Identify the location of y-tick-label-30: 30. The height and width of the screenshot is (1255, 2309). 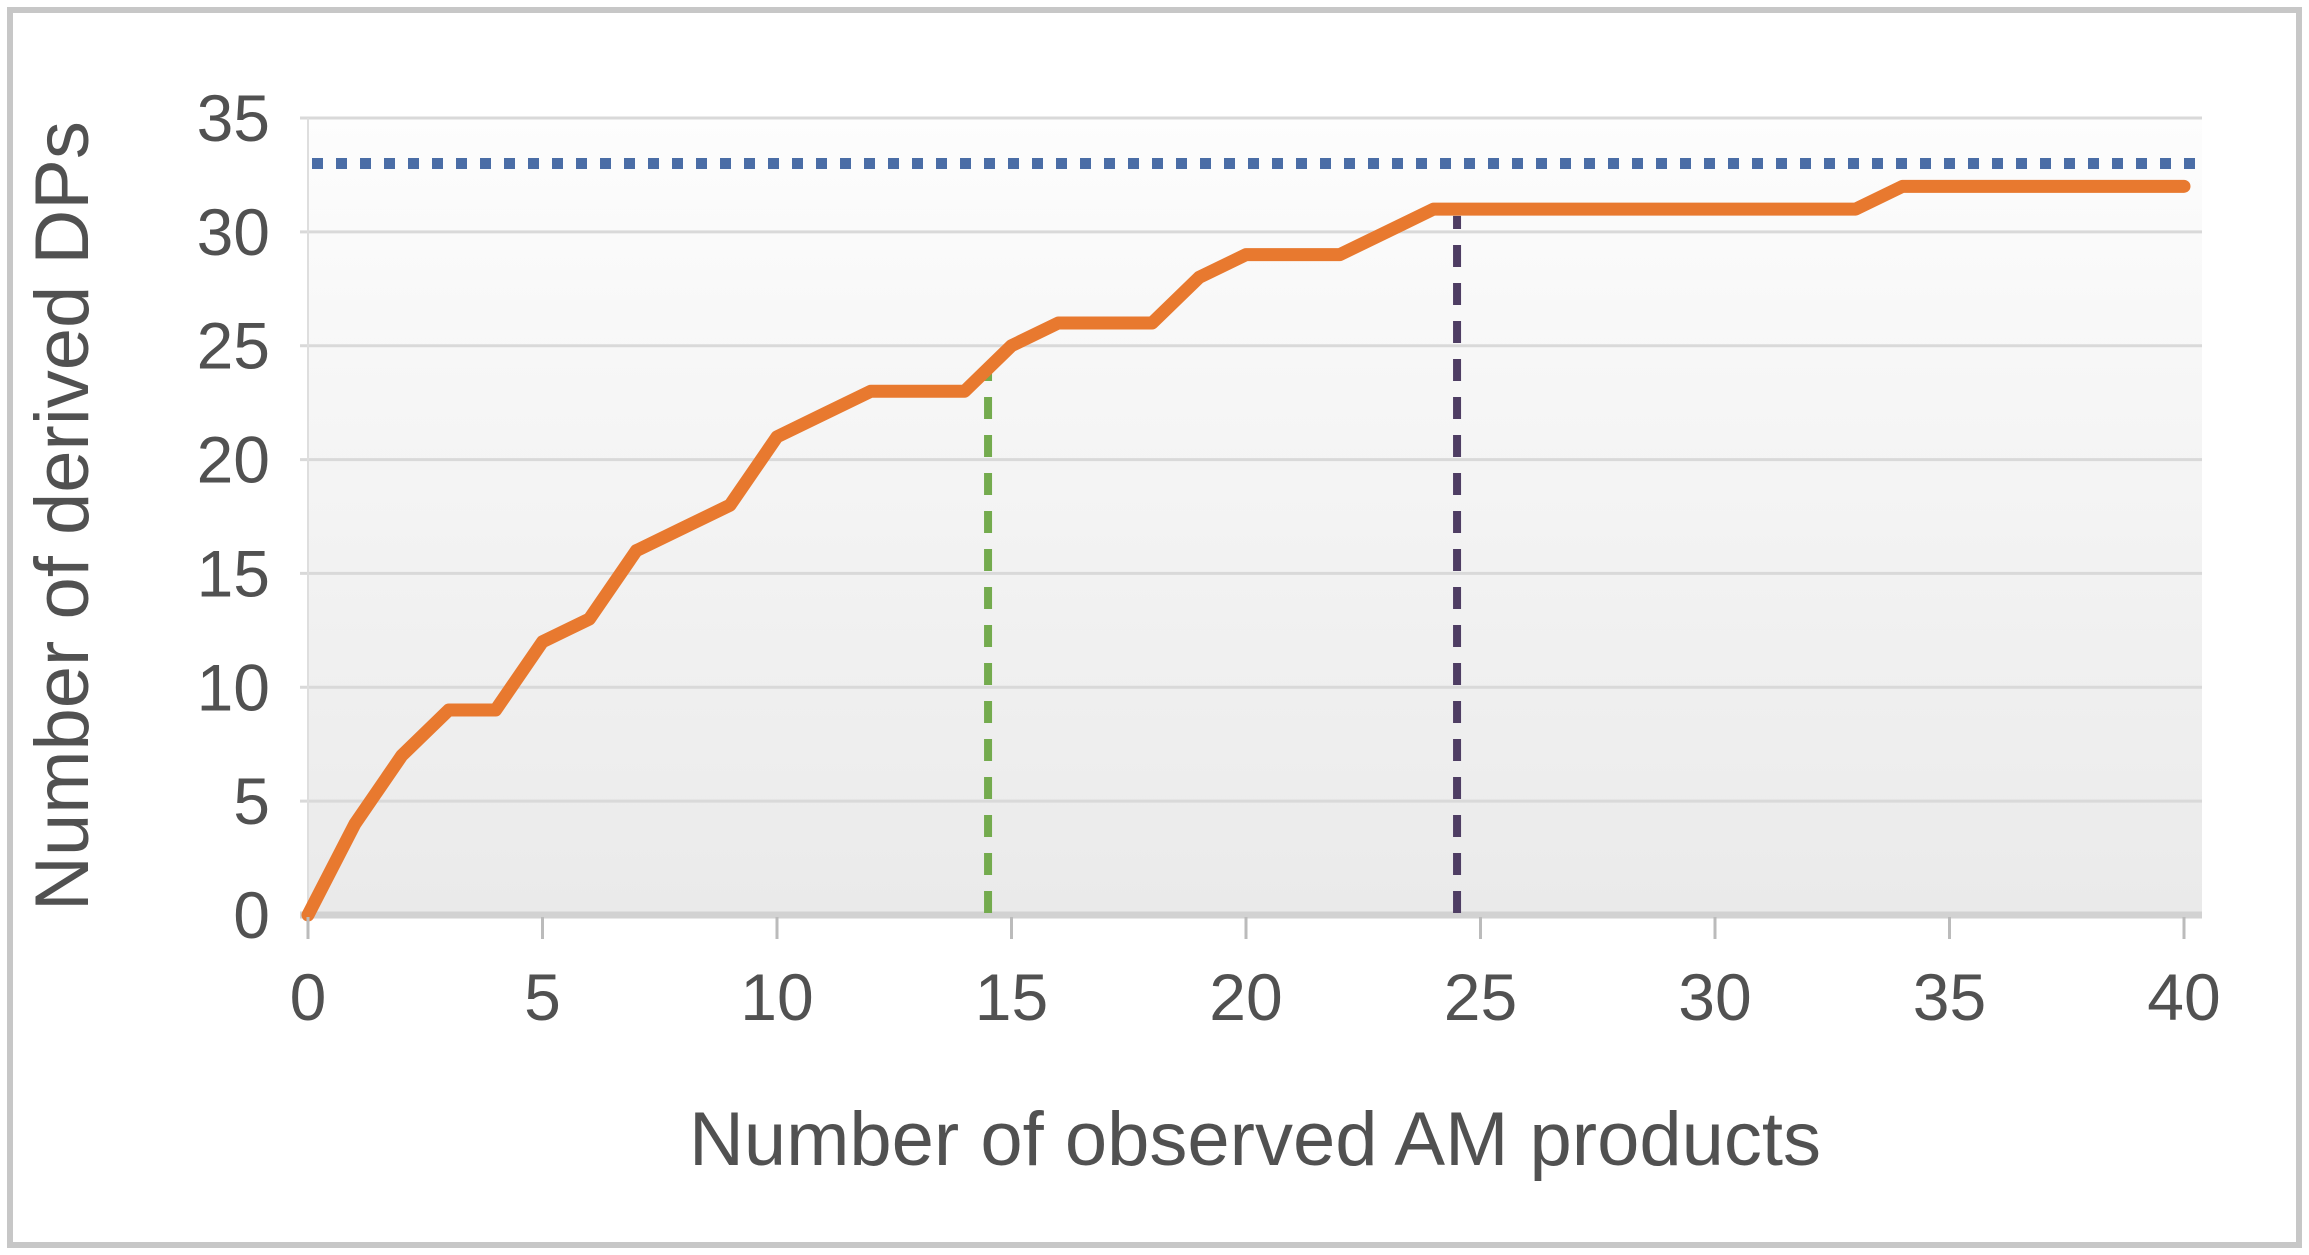
(233, 232).